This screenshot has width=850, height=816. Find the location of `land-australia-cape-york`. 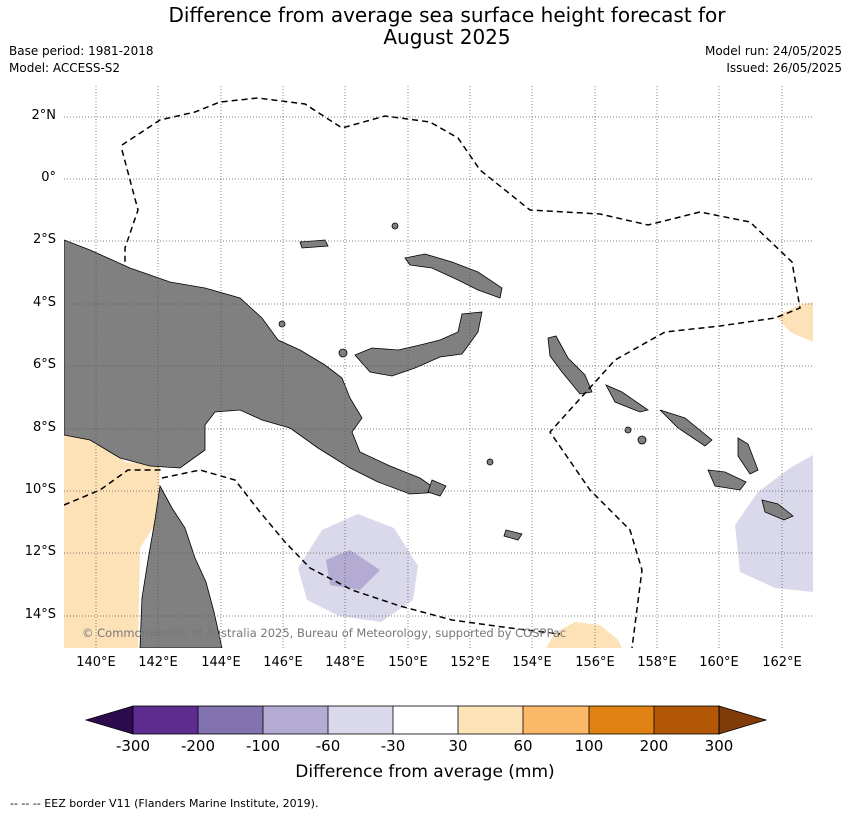

land-australia-cape-york is located at coordinates (181, 566).